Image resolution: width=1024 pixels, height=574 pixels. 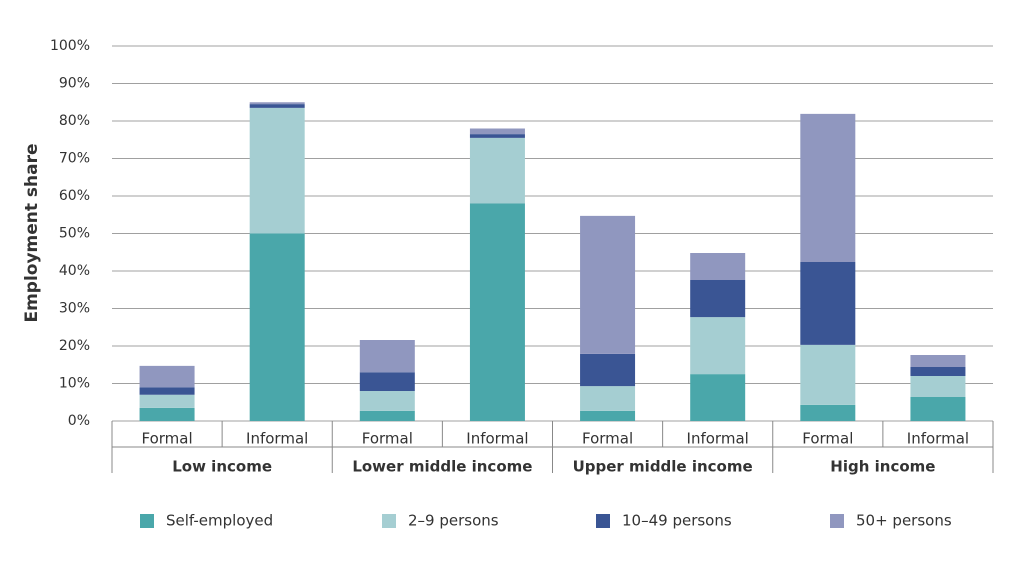 What do you see at coordinates (74, 196) in the screenshot?
I see `y-tick-label: 60%` at bounding box center [74, 196].